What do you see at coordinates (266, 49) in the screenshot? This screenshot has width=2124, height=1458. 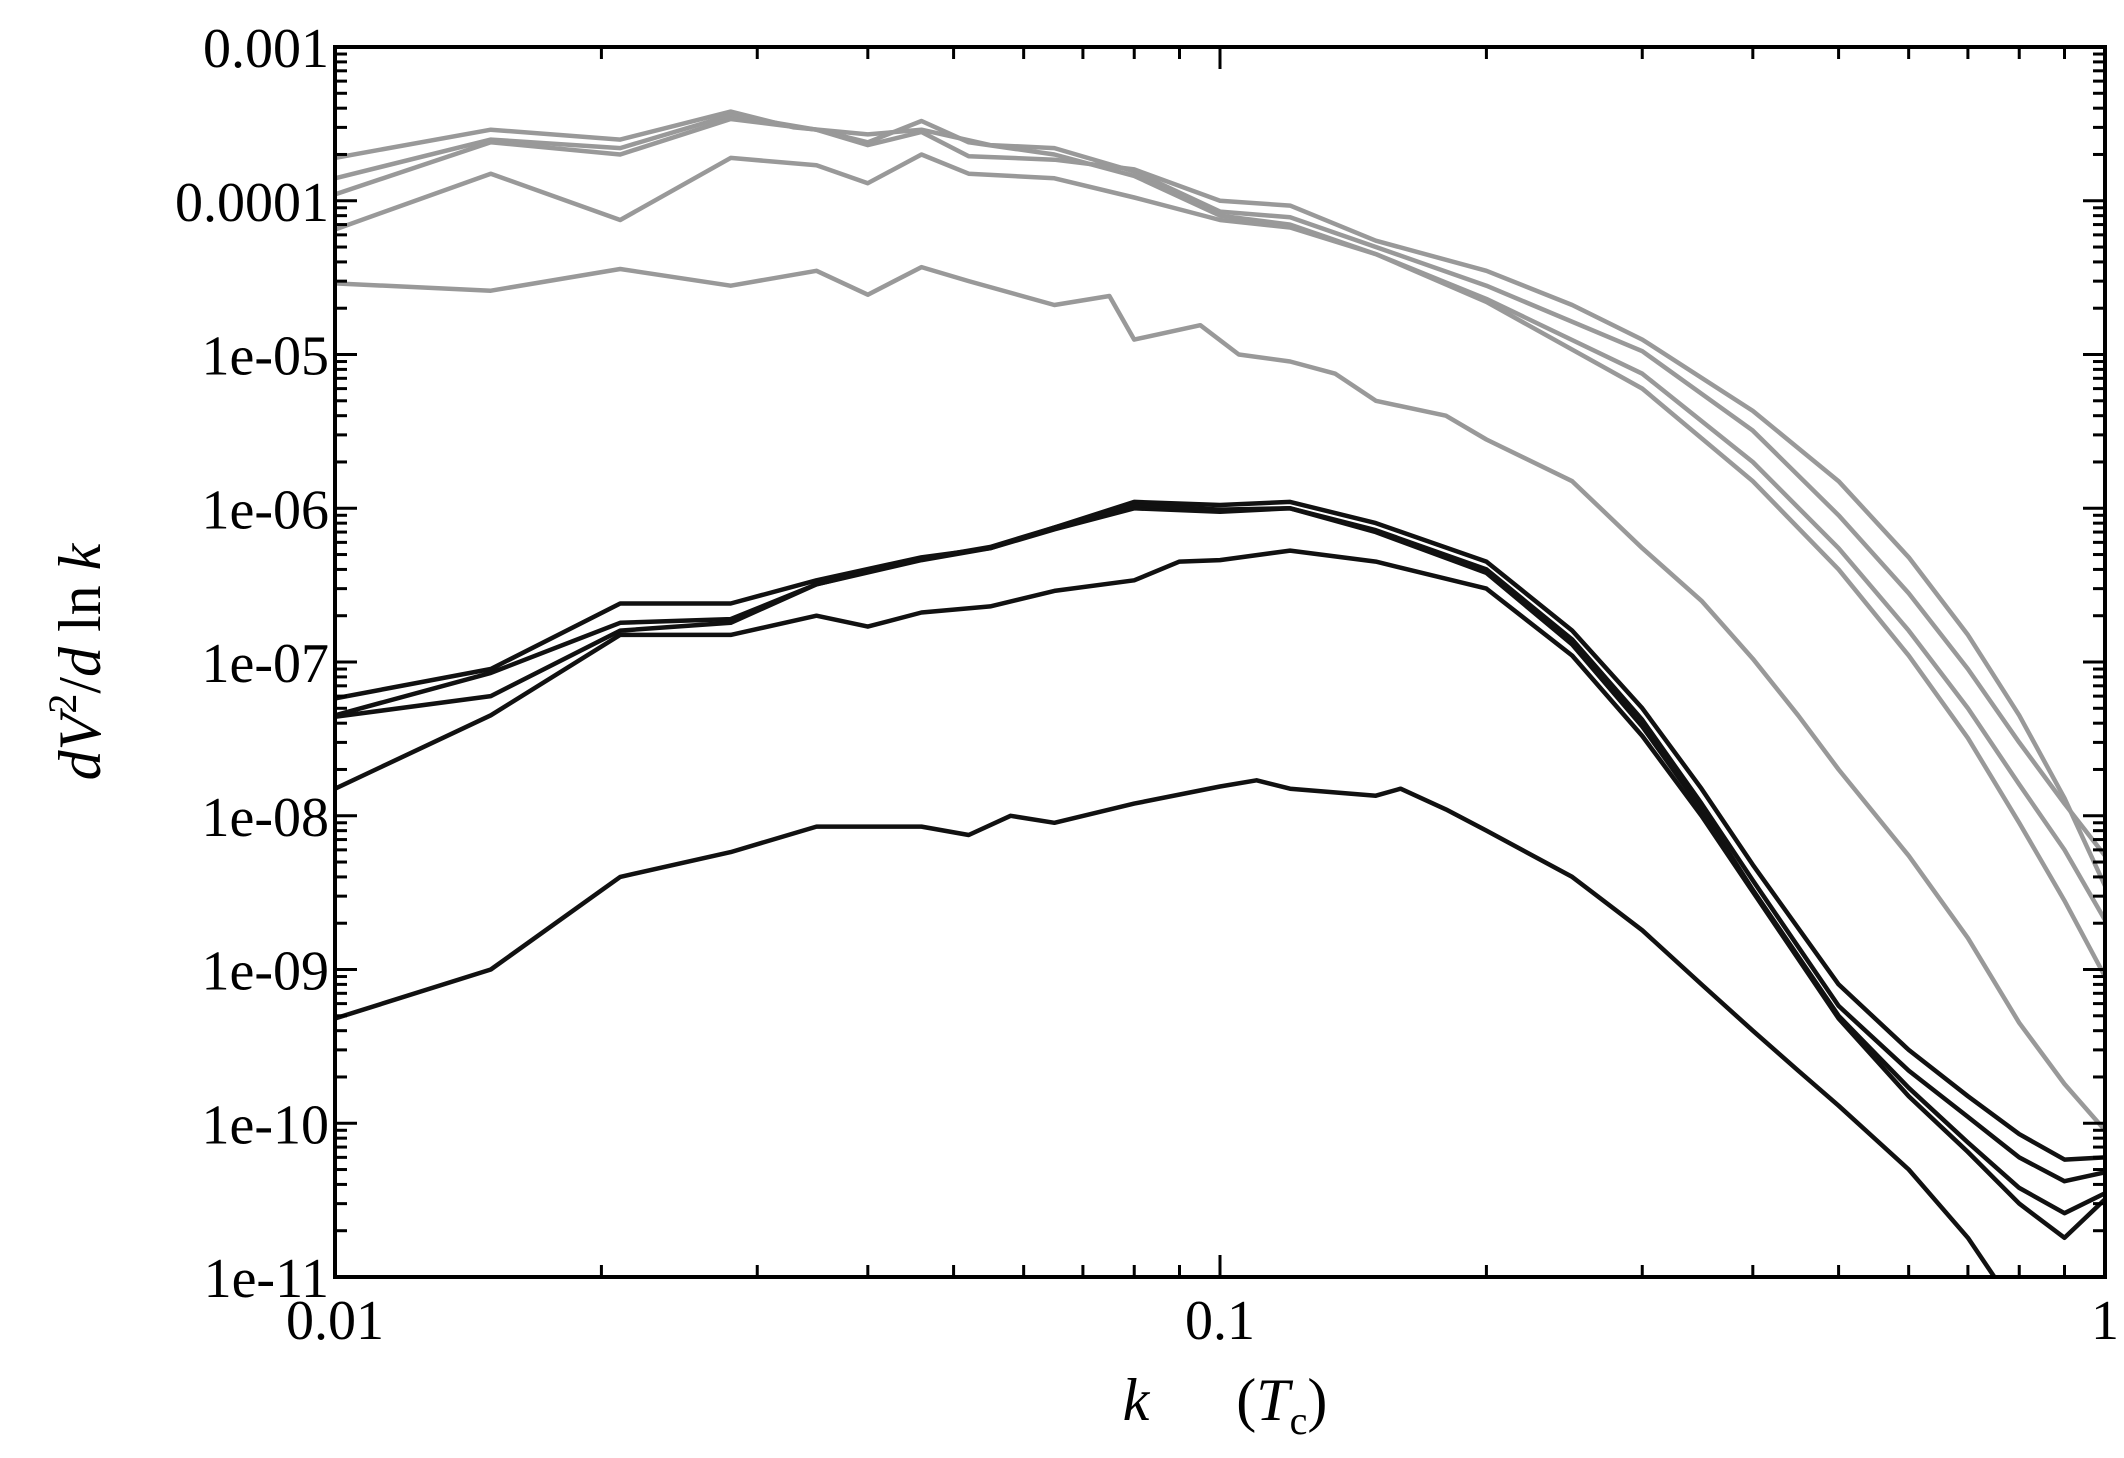 I see `y-tick-label: 0.001` at bounding box center [266, 49].